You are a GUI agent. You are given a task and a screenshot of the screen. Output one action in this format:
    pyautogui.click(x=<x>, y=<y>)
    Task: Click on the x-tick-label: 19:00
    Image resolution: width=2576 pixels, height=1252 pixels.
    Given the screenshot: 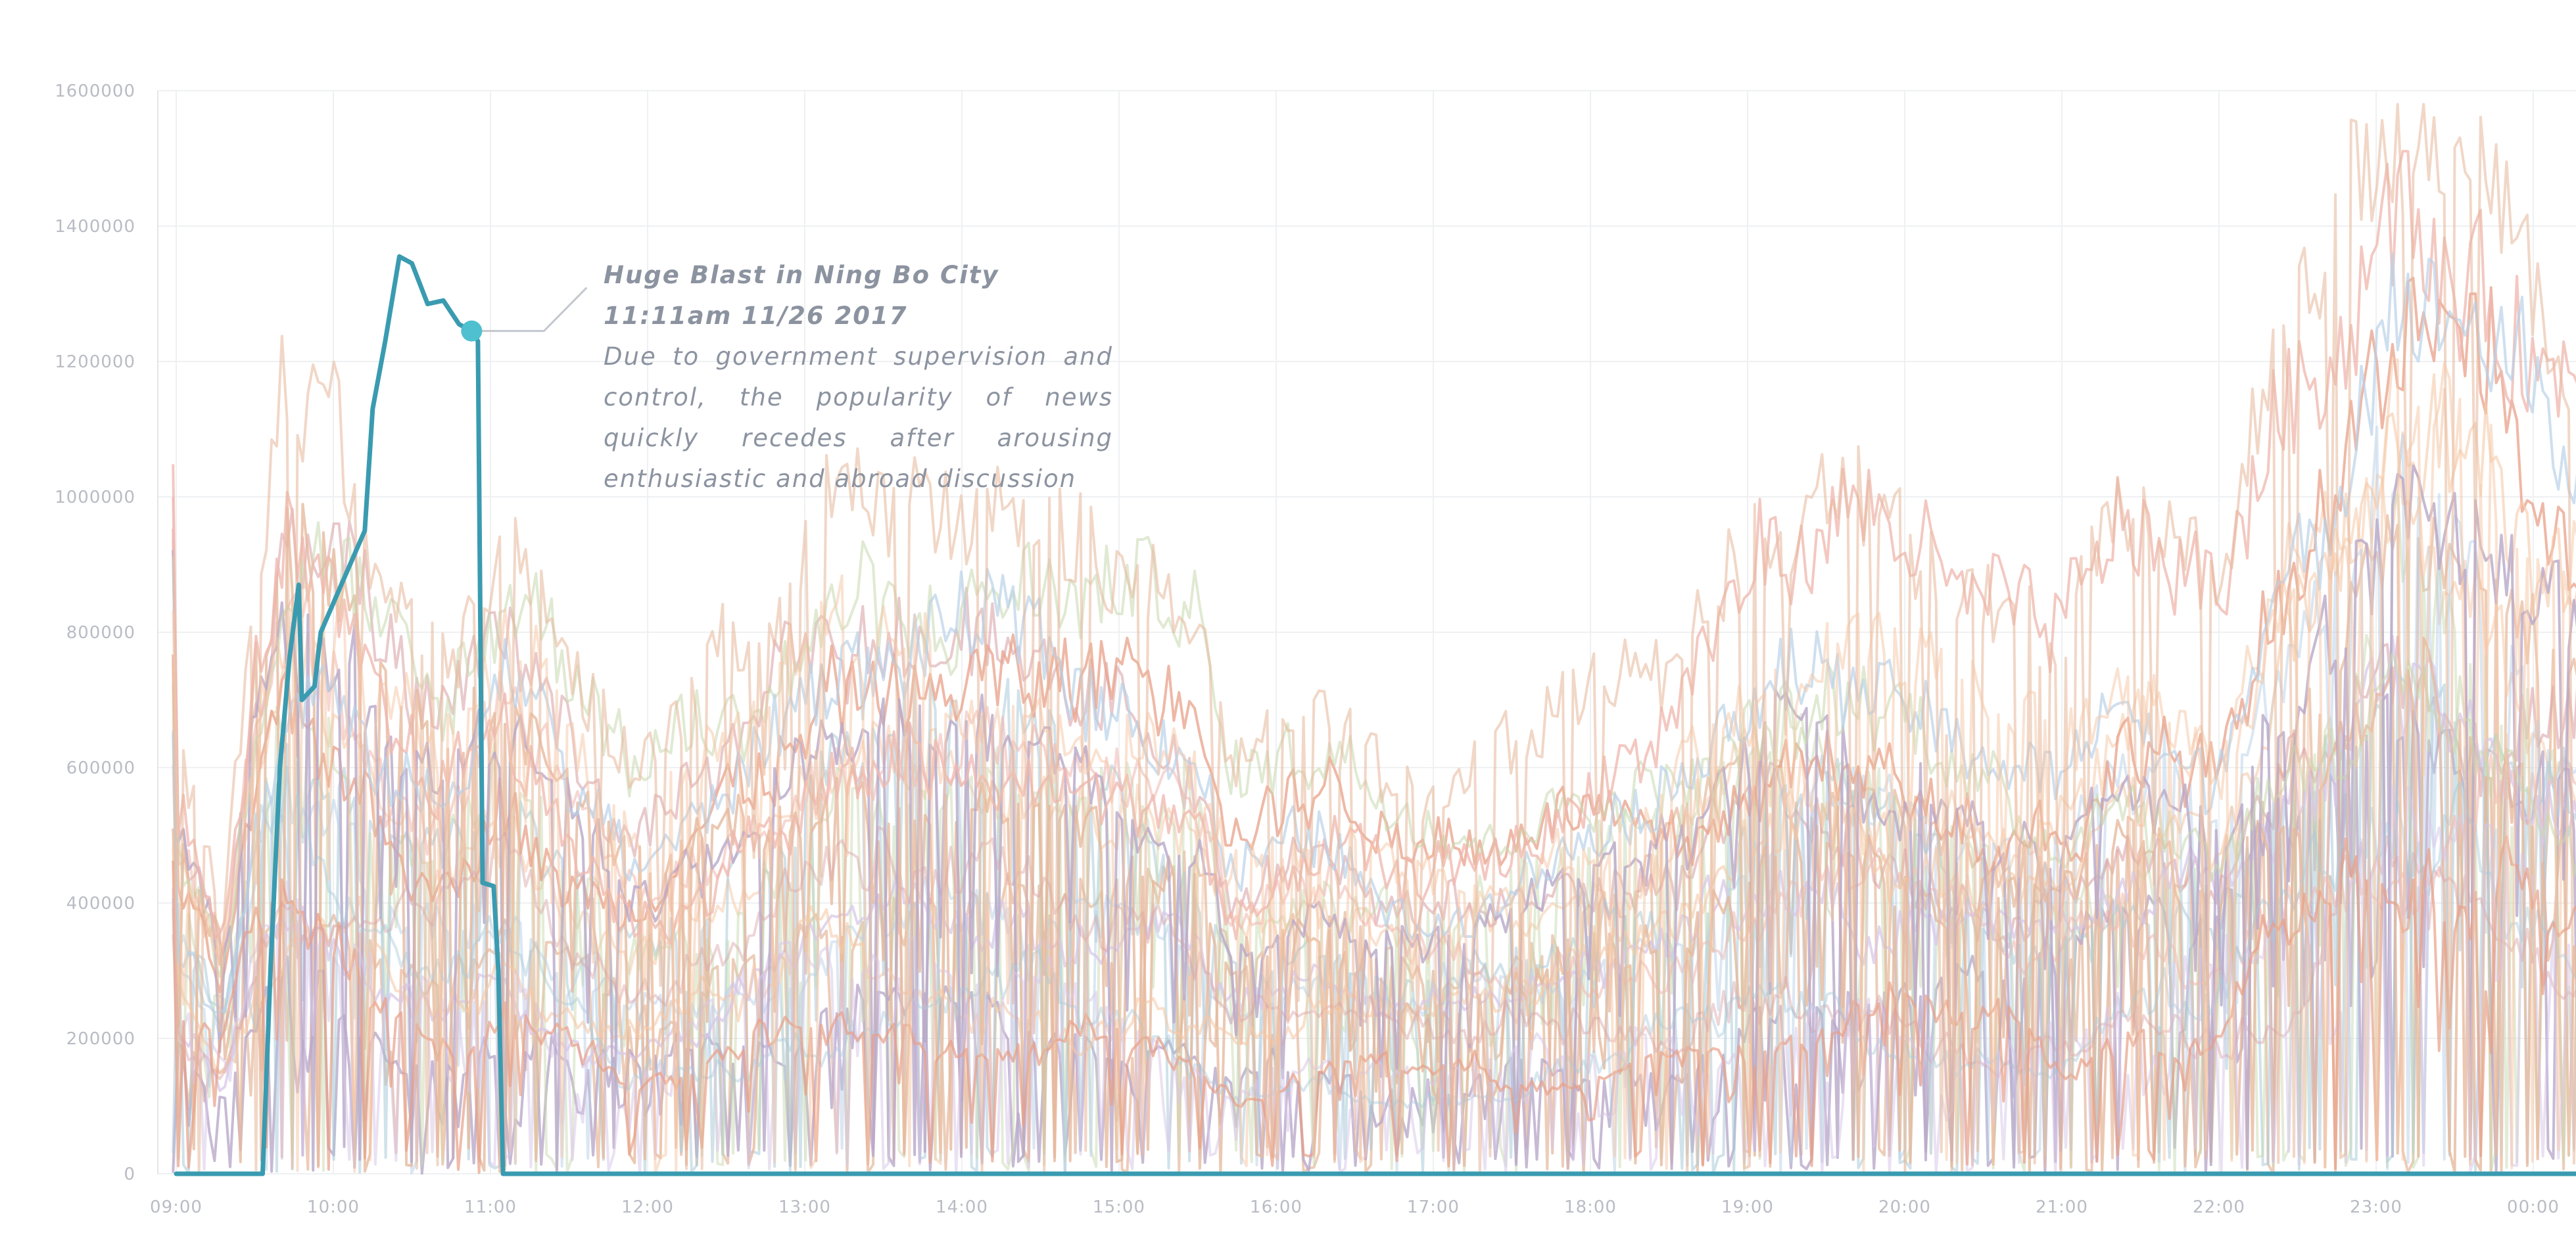 What is the action you would take?
    pyautogui.click(x=1747, y=1207)
    